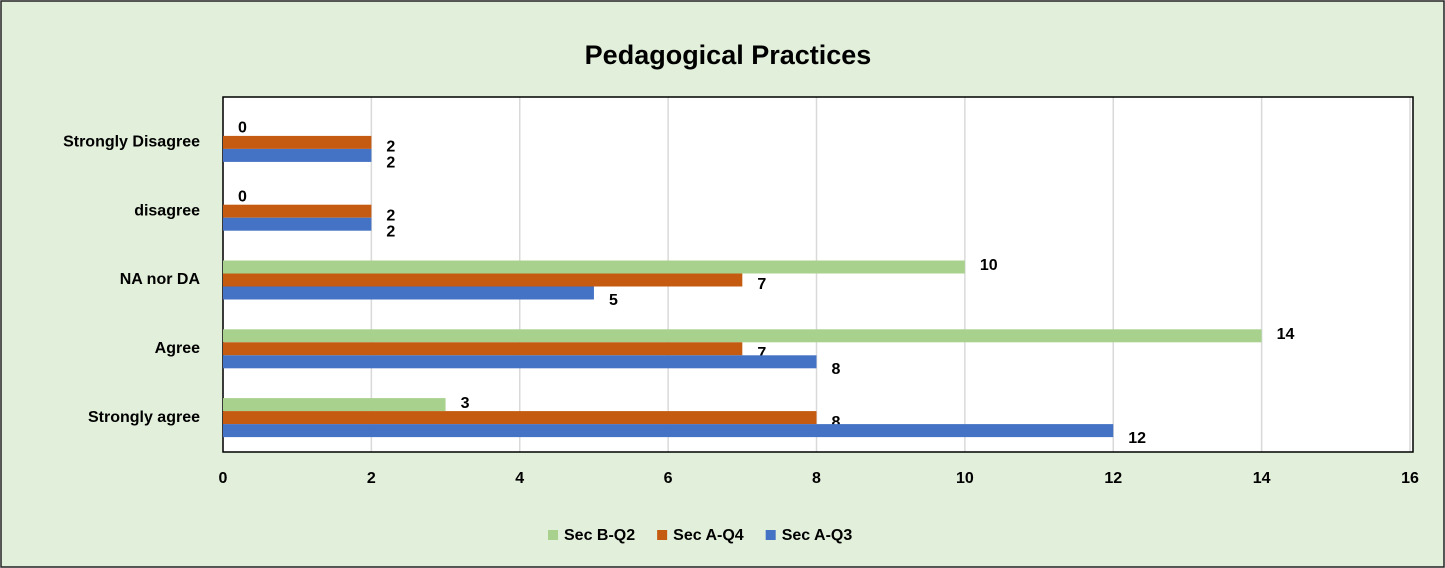 Image resolution: width=1445 pixels, height=568 pixels. Describe the element at coordinates (708, 535) in the screenshot. I see `legend-label: Sec A-Q4` at that location.